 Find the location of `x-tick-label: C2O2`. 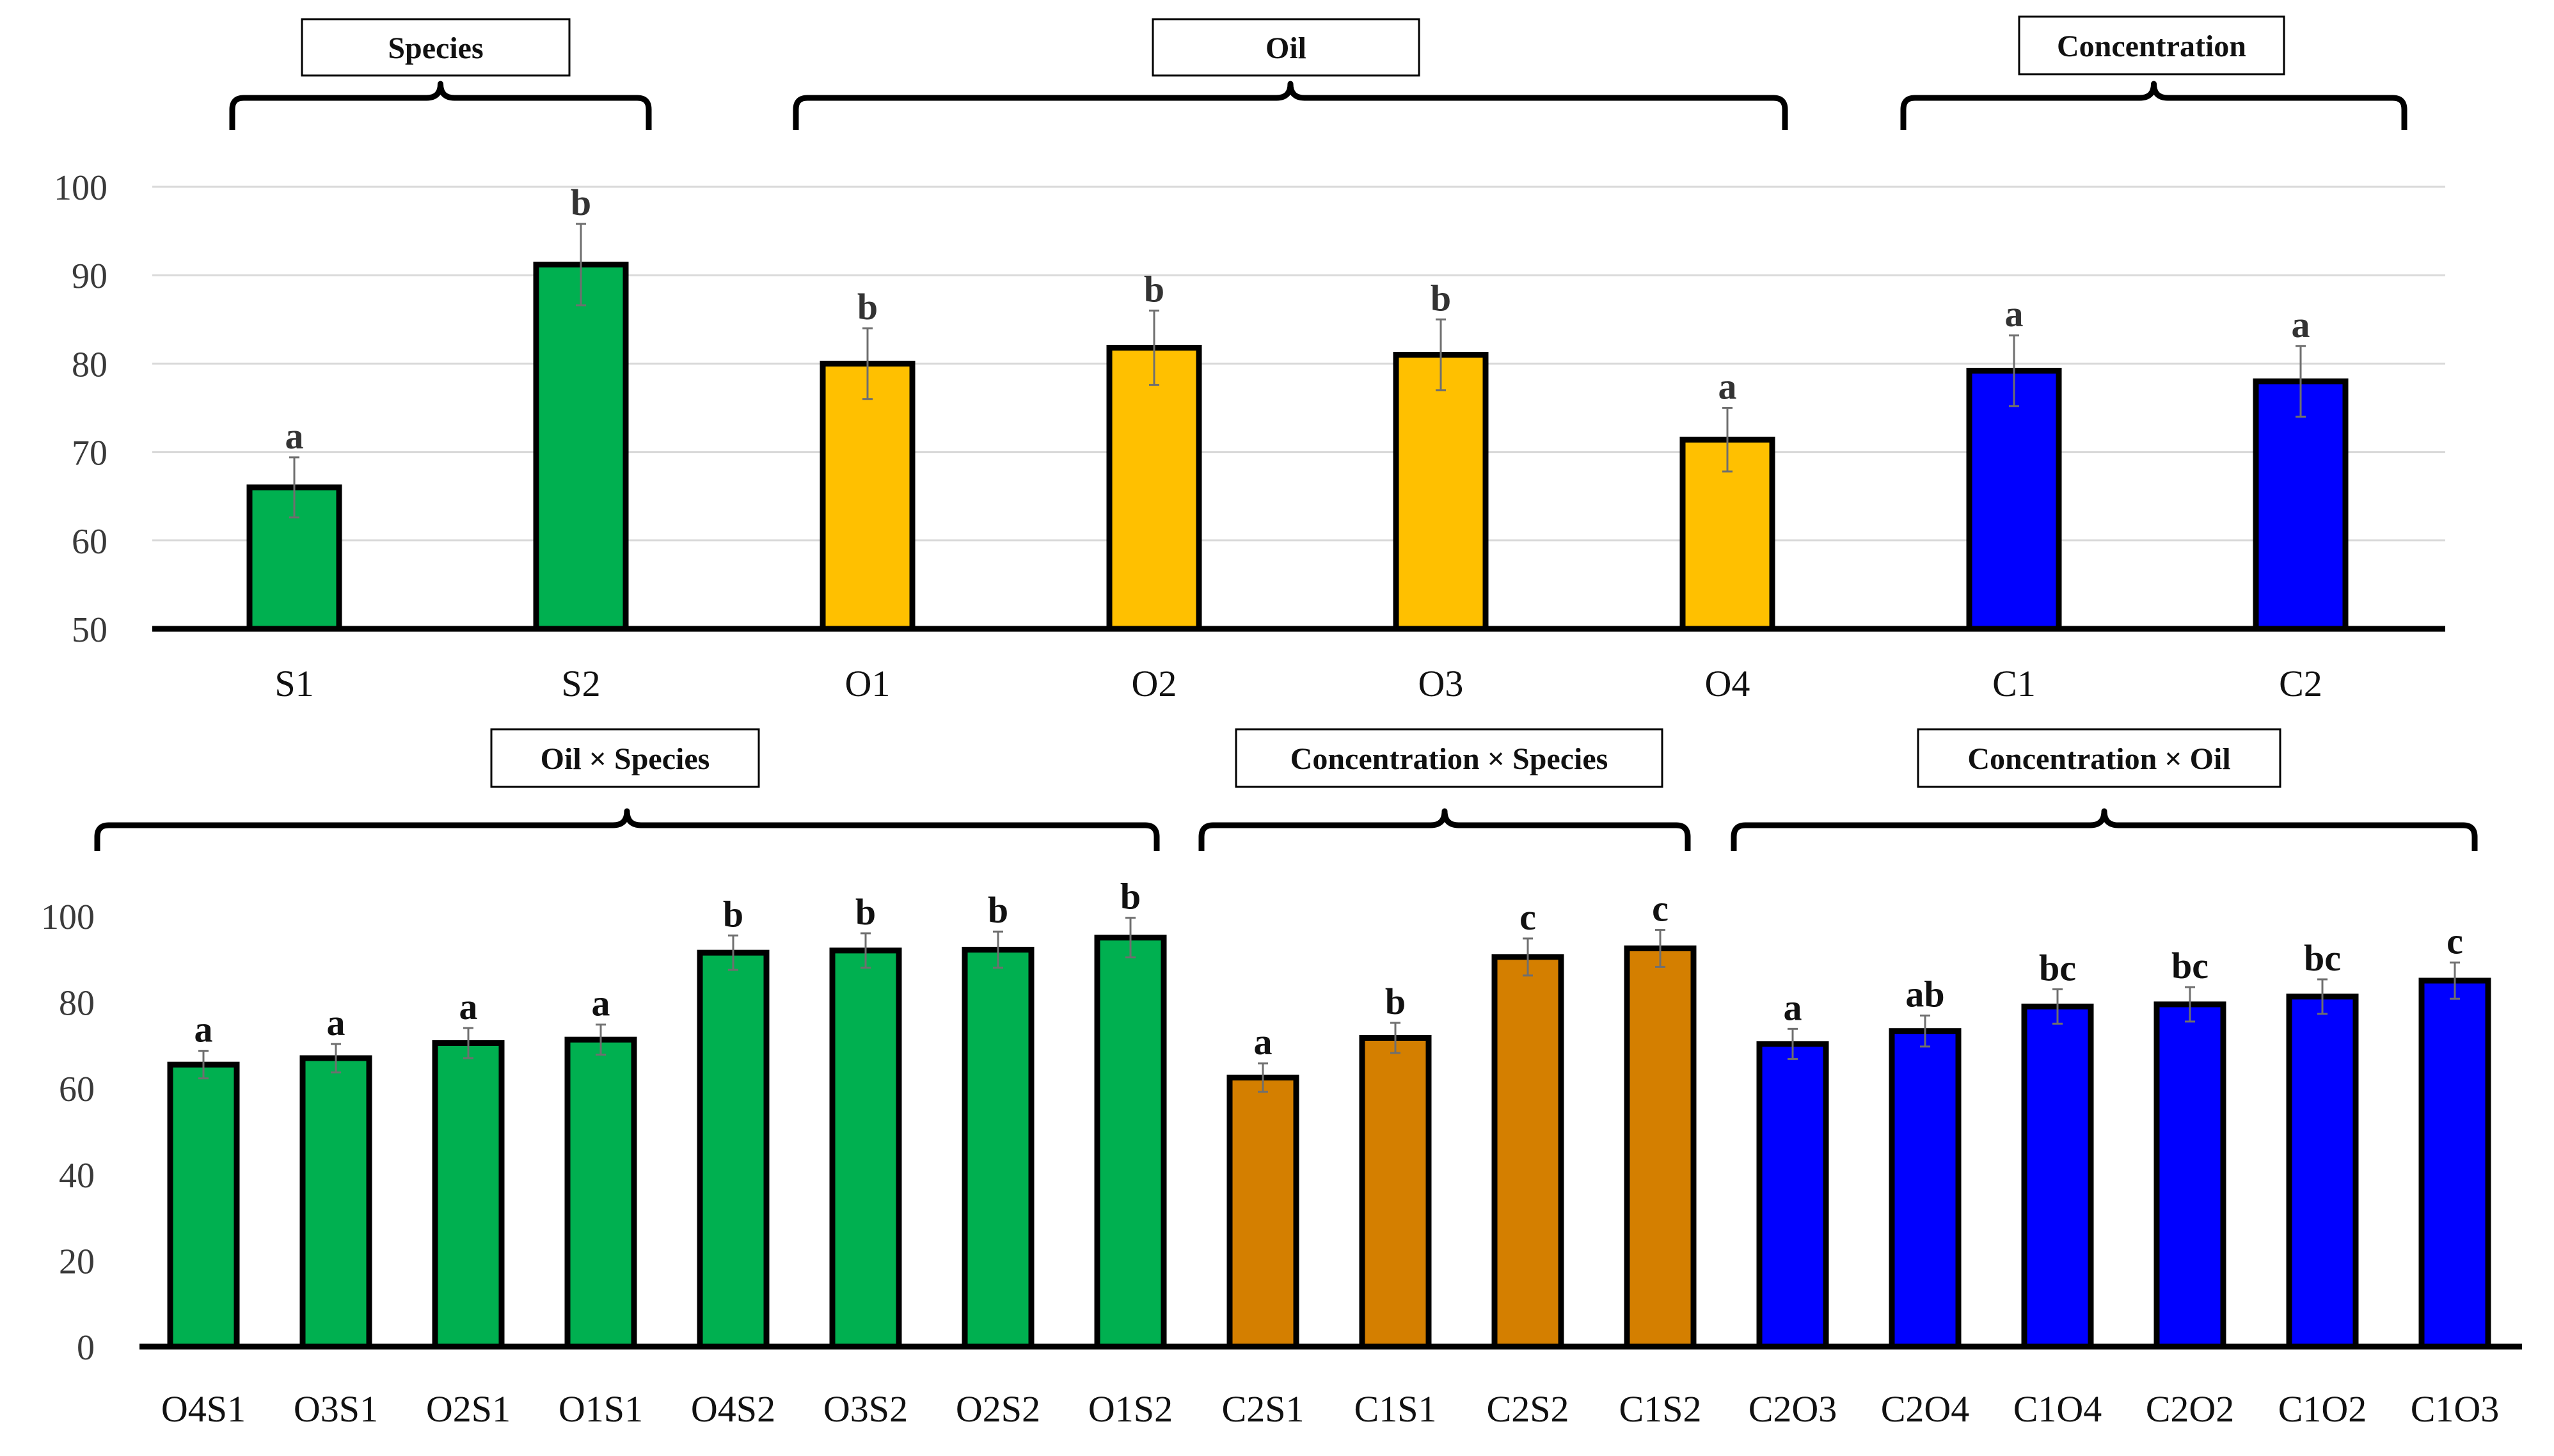

x-tick-label: C2O2 is located at coordinates (2190, 1409).